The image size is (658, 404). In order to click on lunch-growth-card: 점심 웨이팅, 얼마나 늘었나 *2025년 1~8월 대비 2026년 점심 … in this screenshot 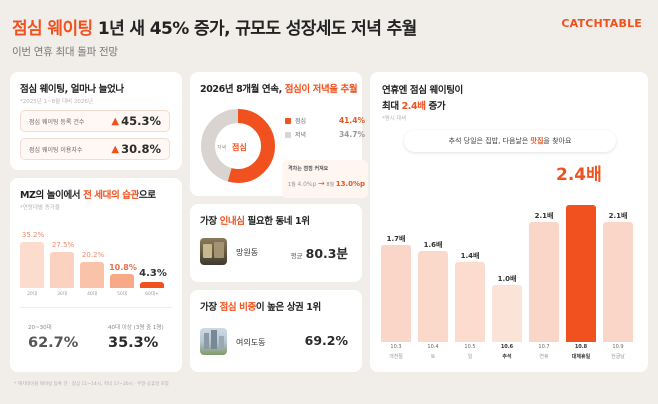, I will do `click(96, 121)`.